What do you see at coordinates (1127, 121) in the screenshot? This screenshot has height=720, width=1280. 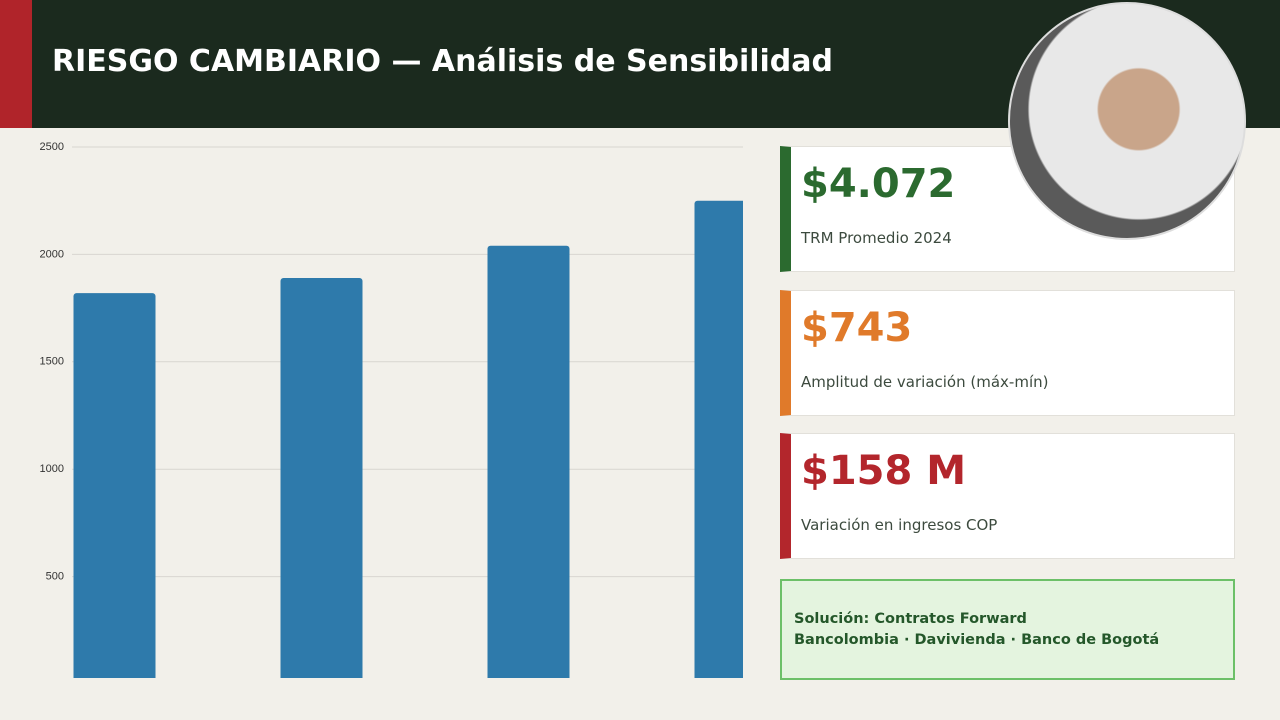 I see `webcam` at bounding box center [1127, 121].